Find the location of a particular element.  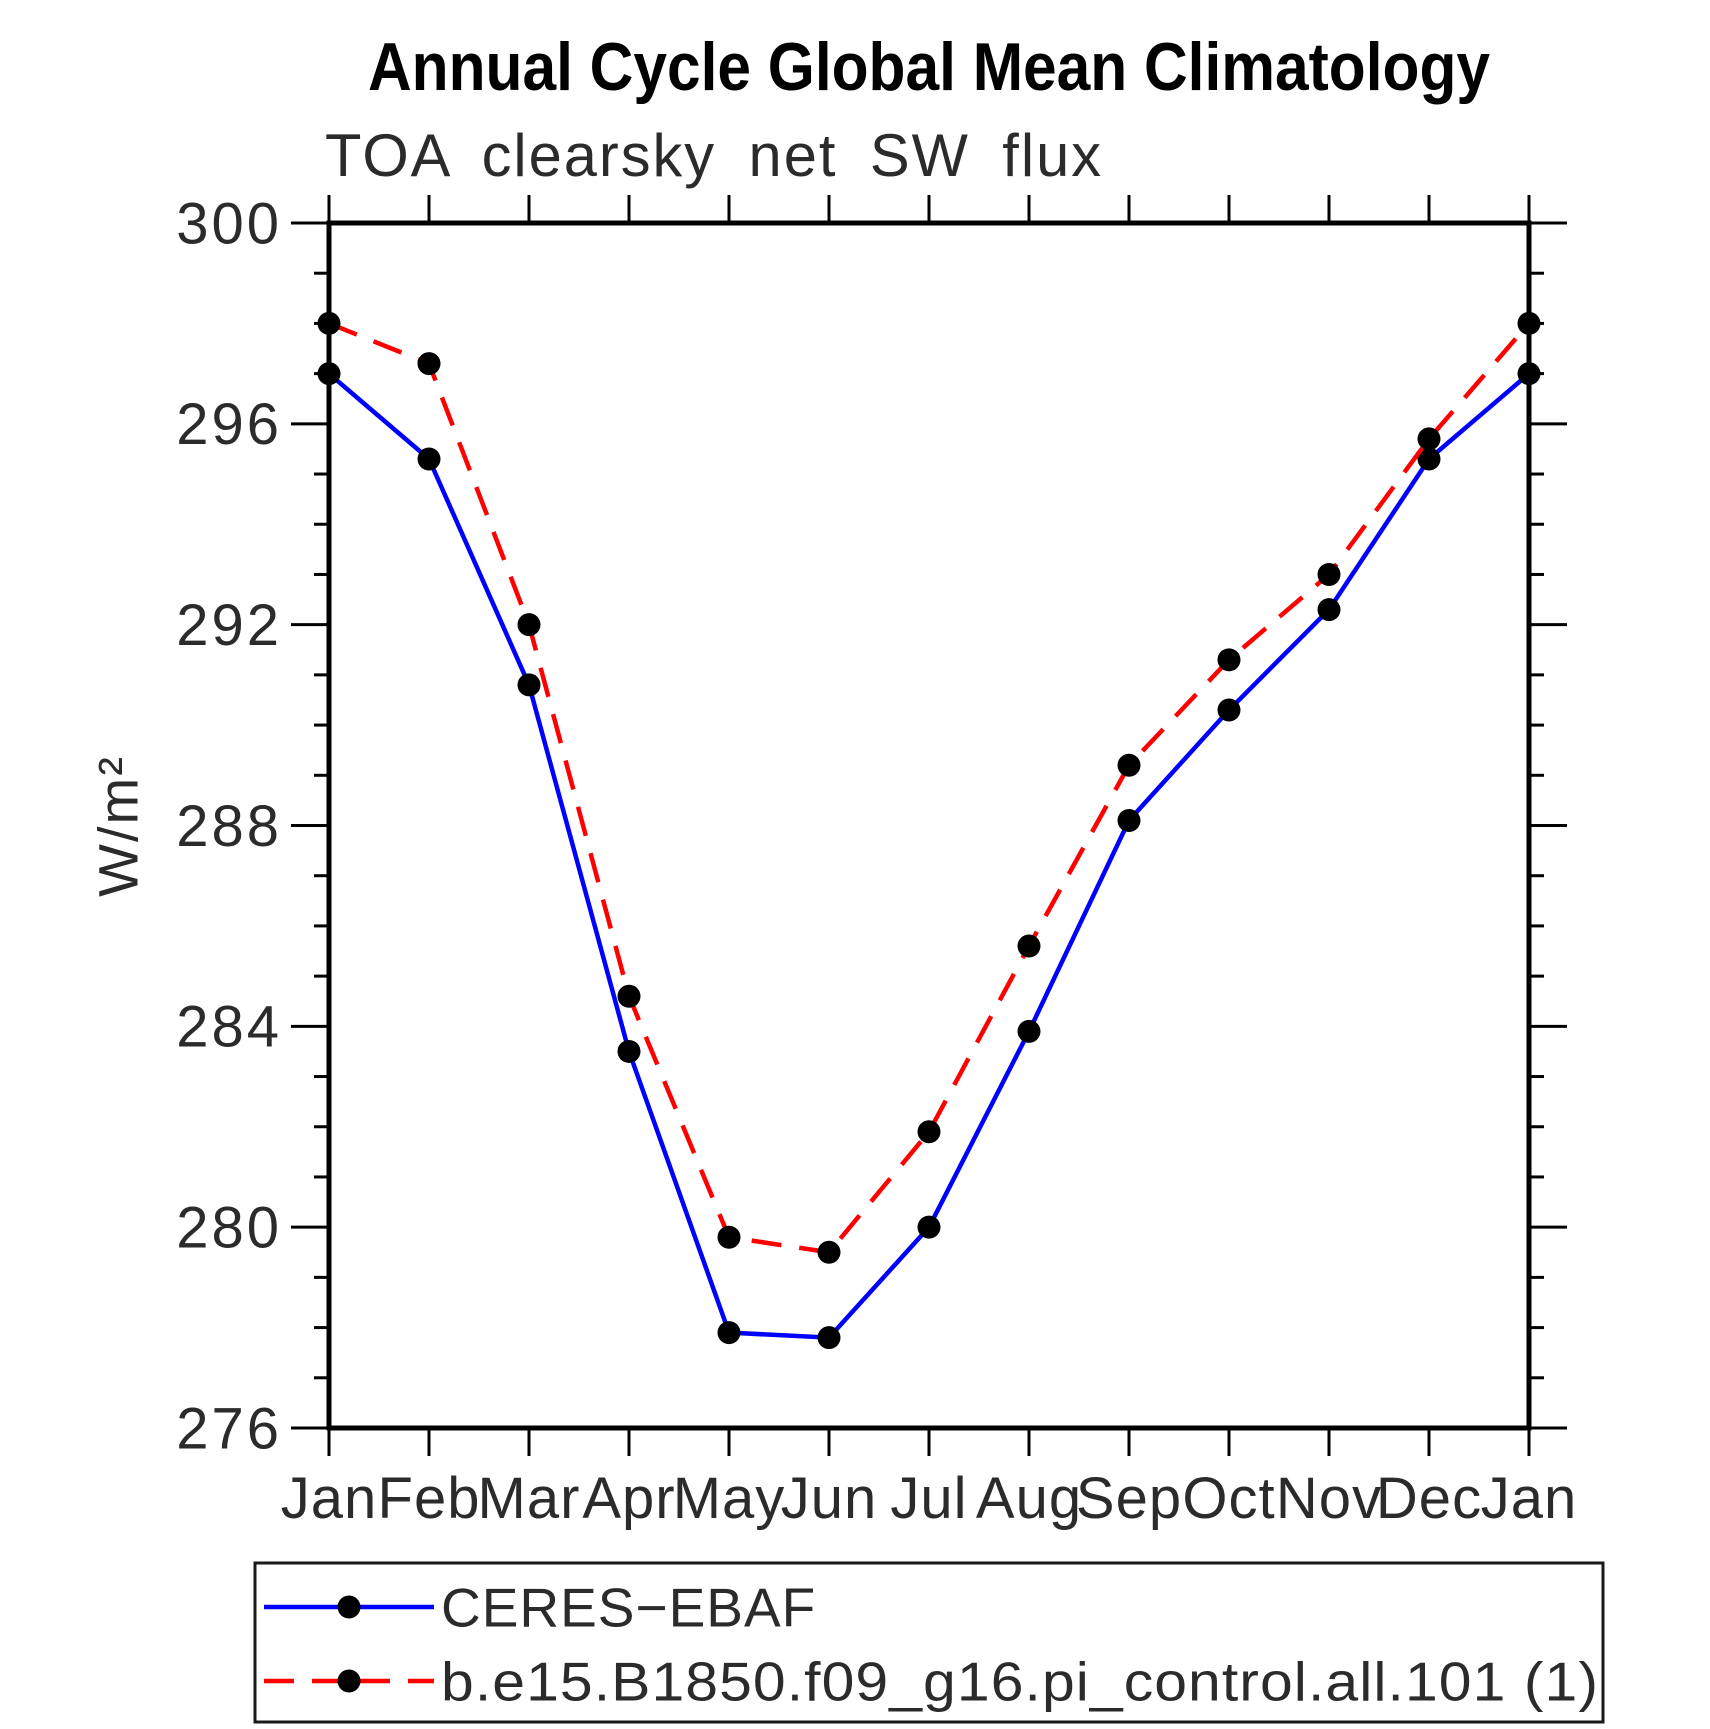

y-tick-label: 288 is located at coordinates (229, 826).